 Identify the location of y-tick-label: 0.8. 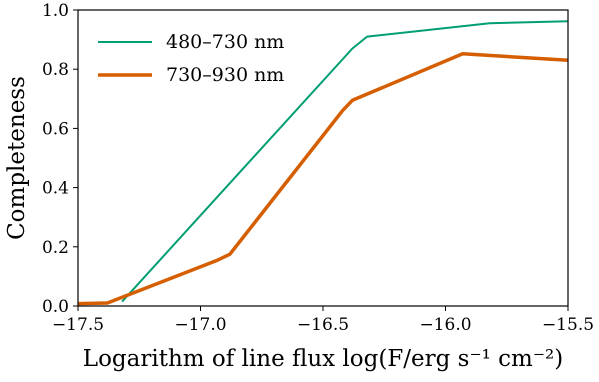
(55, 70).